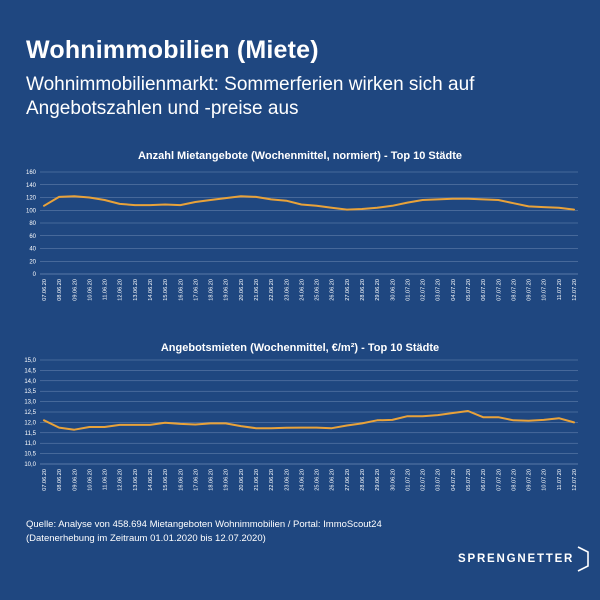  What do you see at coordinates (309, 203) in the screenshot?
I see `chart-series` at bounding box center [309, 203].